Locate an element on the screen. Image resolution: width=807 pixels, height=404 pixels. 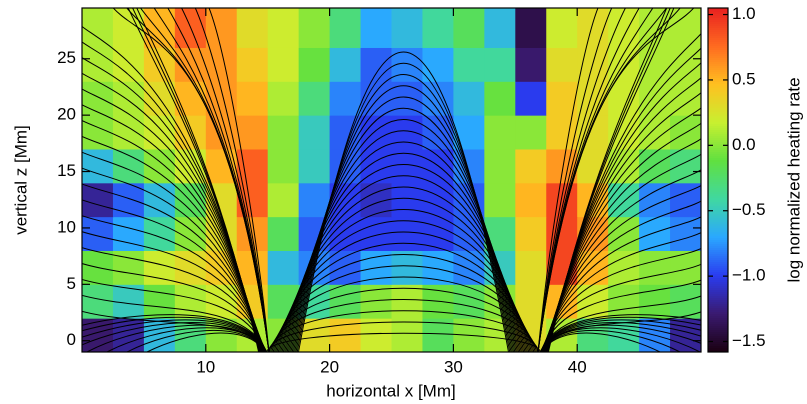
colorbar-frame is located at coordinates (718, 180).